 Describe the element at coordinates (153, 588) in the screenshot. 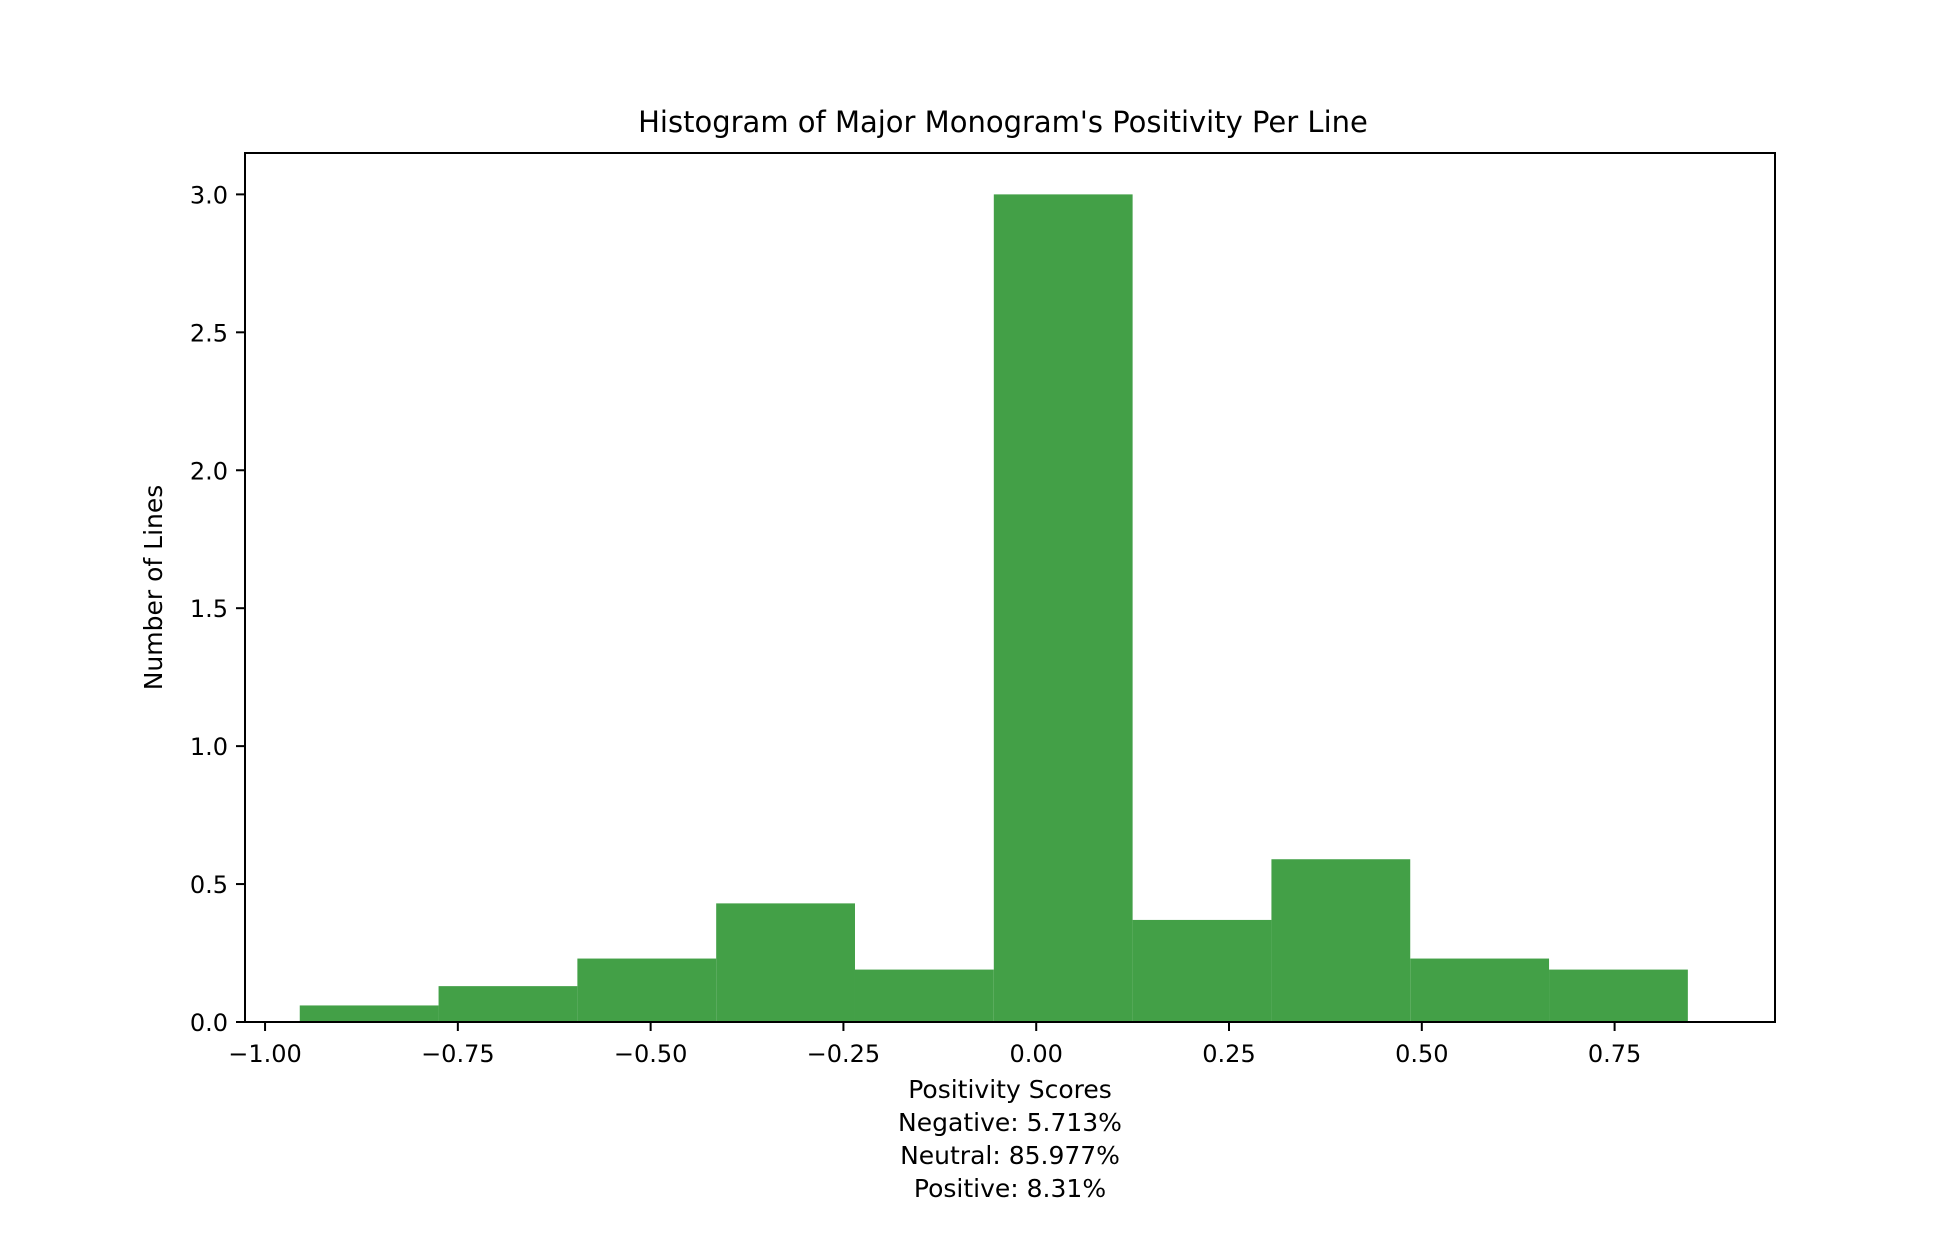

I see `y-axis-label: Number of Lines` at that location.